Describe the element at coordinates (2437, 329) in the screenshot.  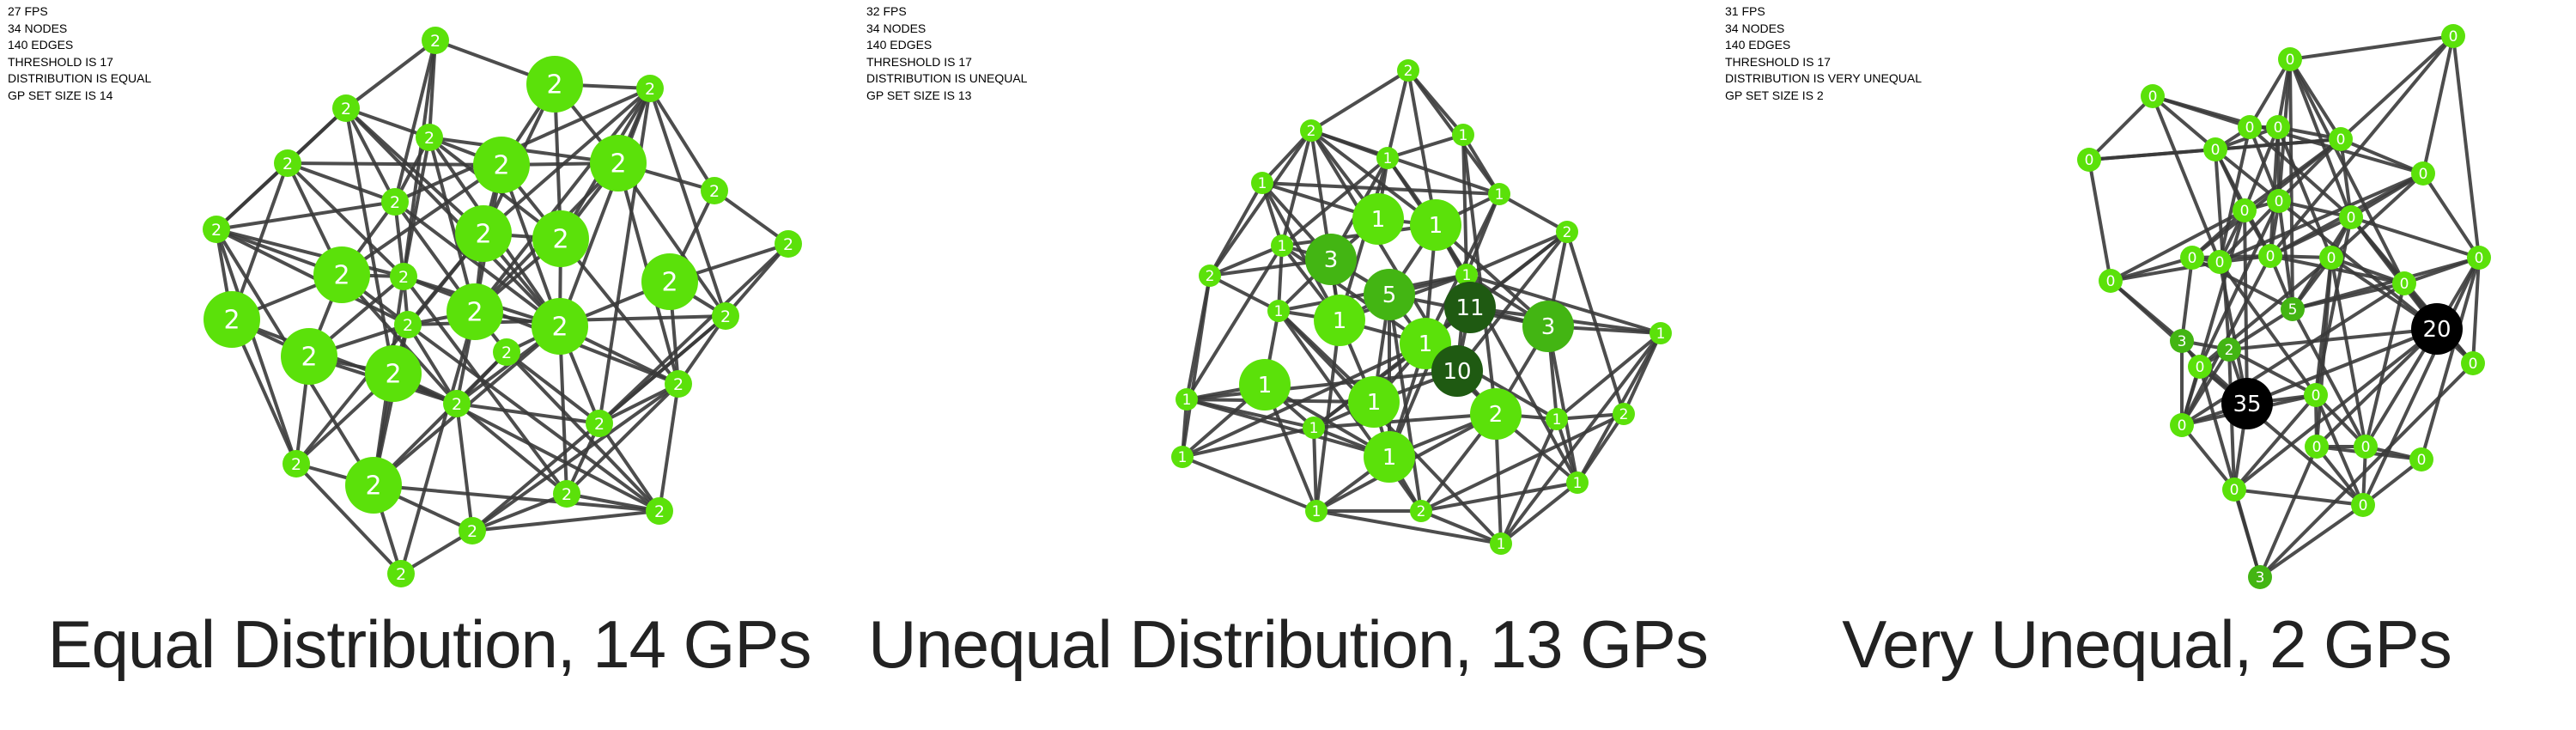
I see `graph-node: 20` at that location.